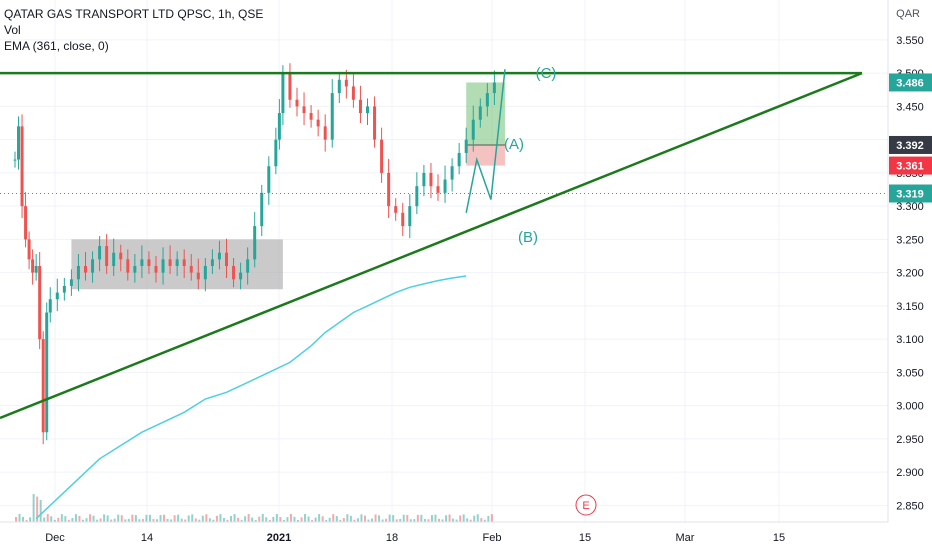 Image resolution: width=932 pixels, height=555 pixels. Describe the element at coordinates (279, 538) in the screenshot. I see `x-tick-label: 2021` at that location.